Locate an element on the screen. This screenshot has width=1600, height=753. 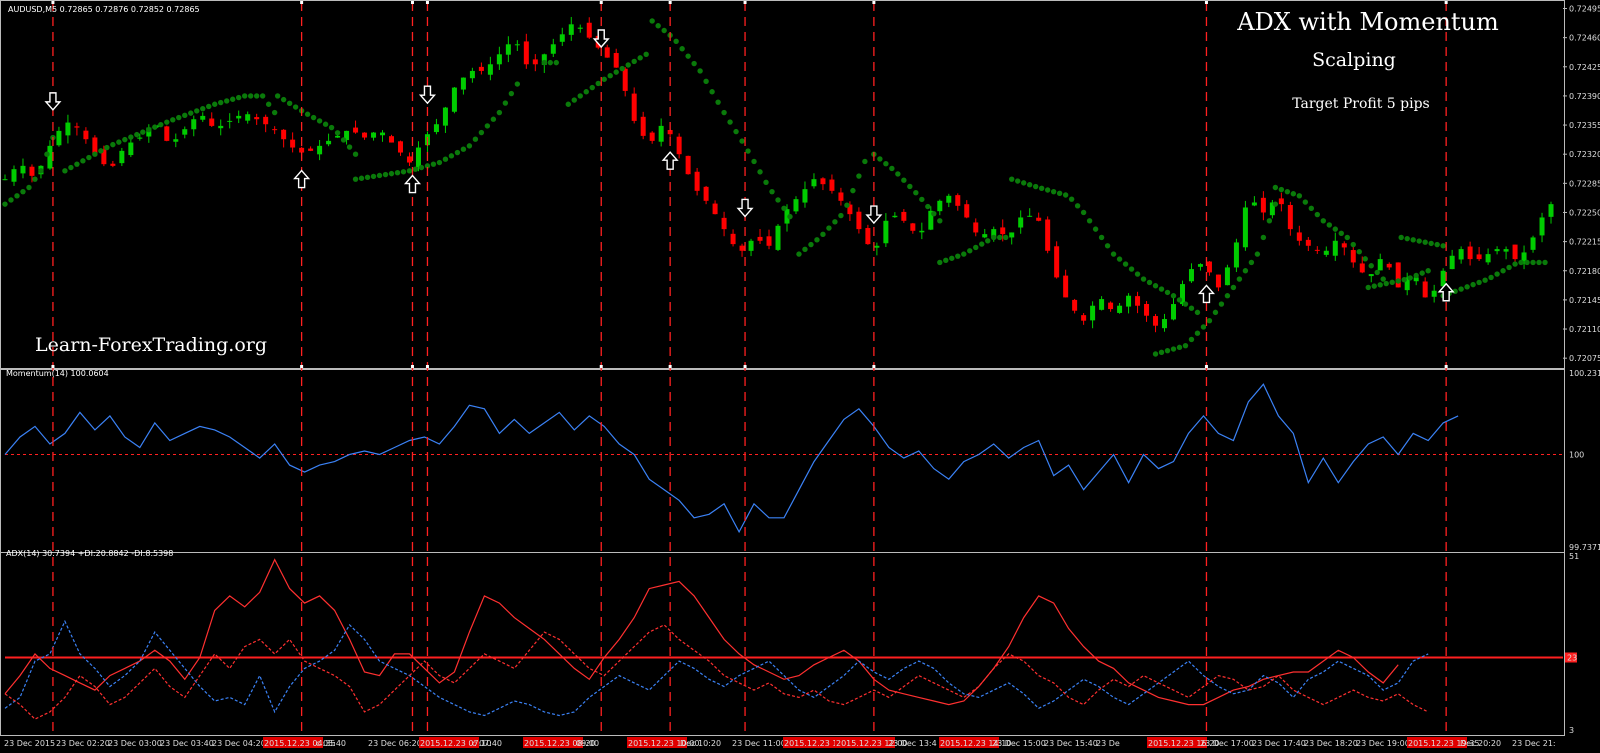
time-tick-label: c 07:40 is located at coordinates (487, 743).